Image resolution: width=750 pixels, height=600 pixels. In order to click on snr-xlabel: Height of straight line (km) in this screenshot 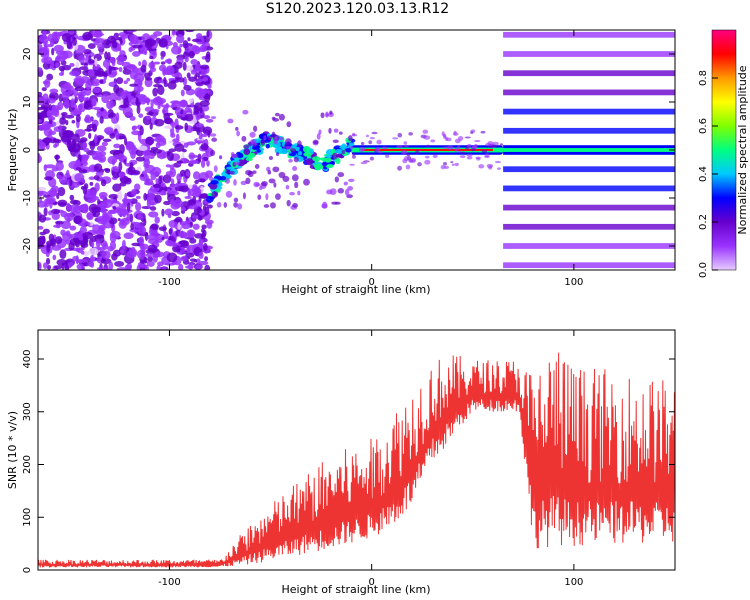, I will do `click(355, 589)`.